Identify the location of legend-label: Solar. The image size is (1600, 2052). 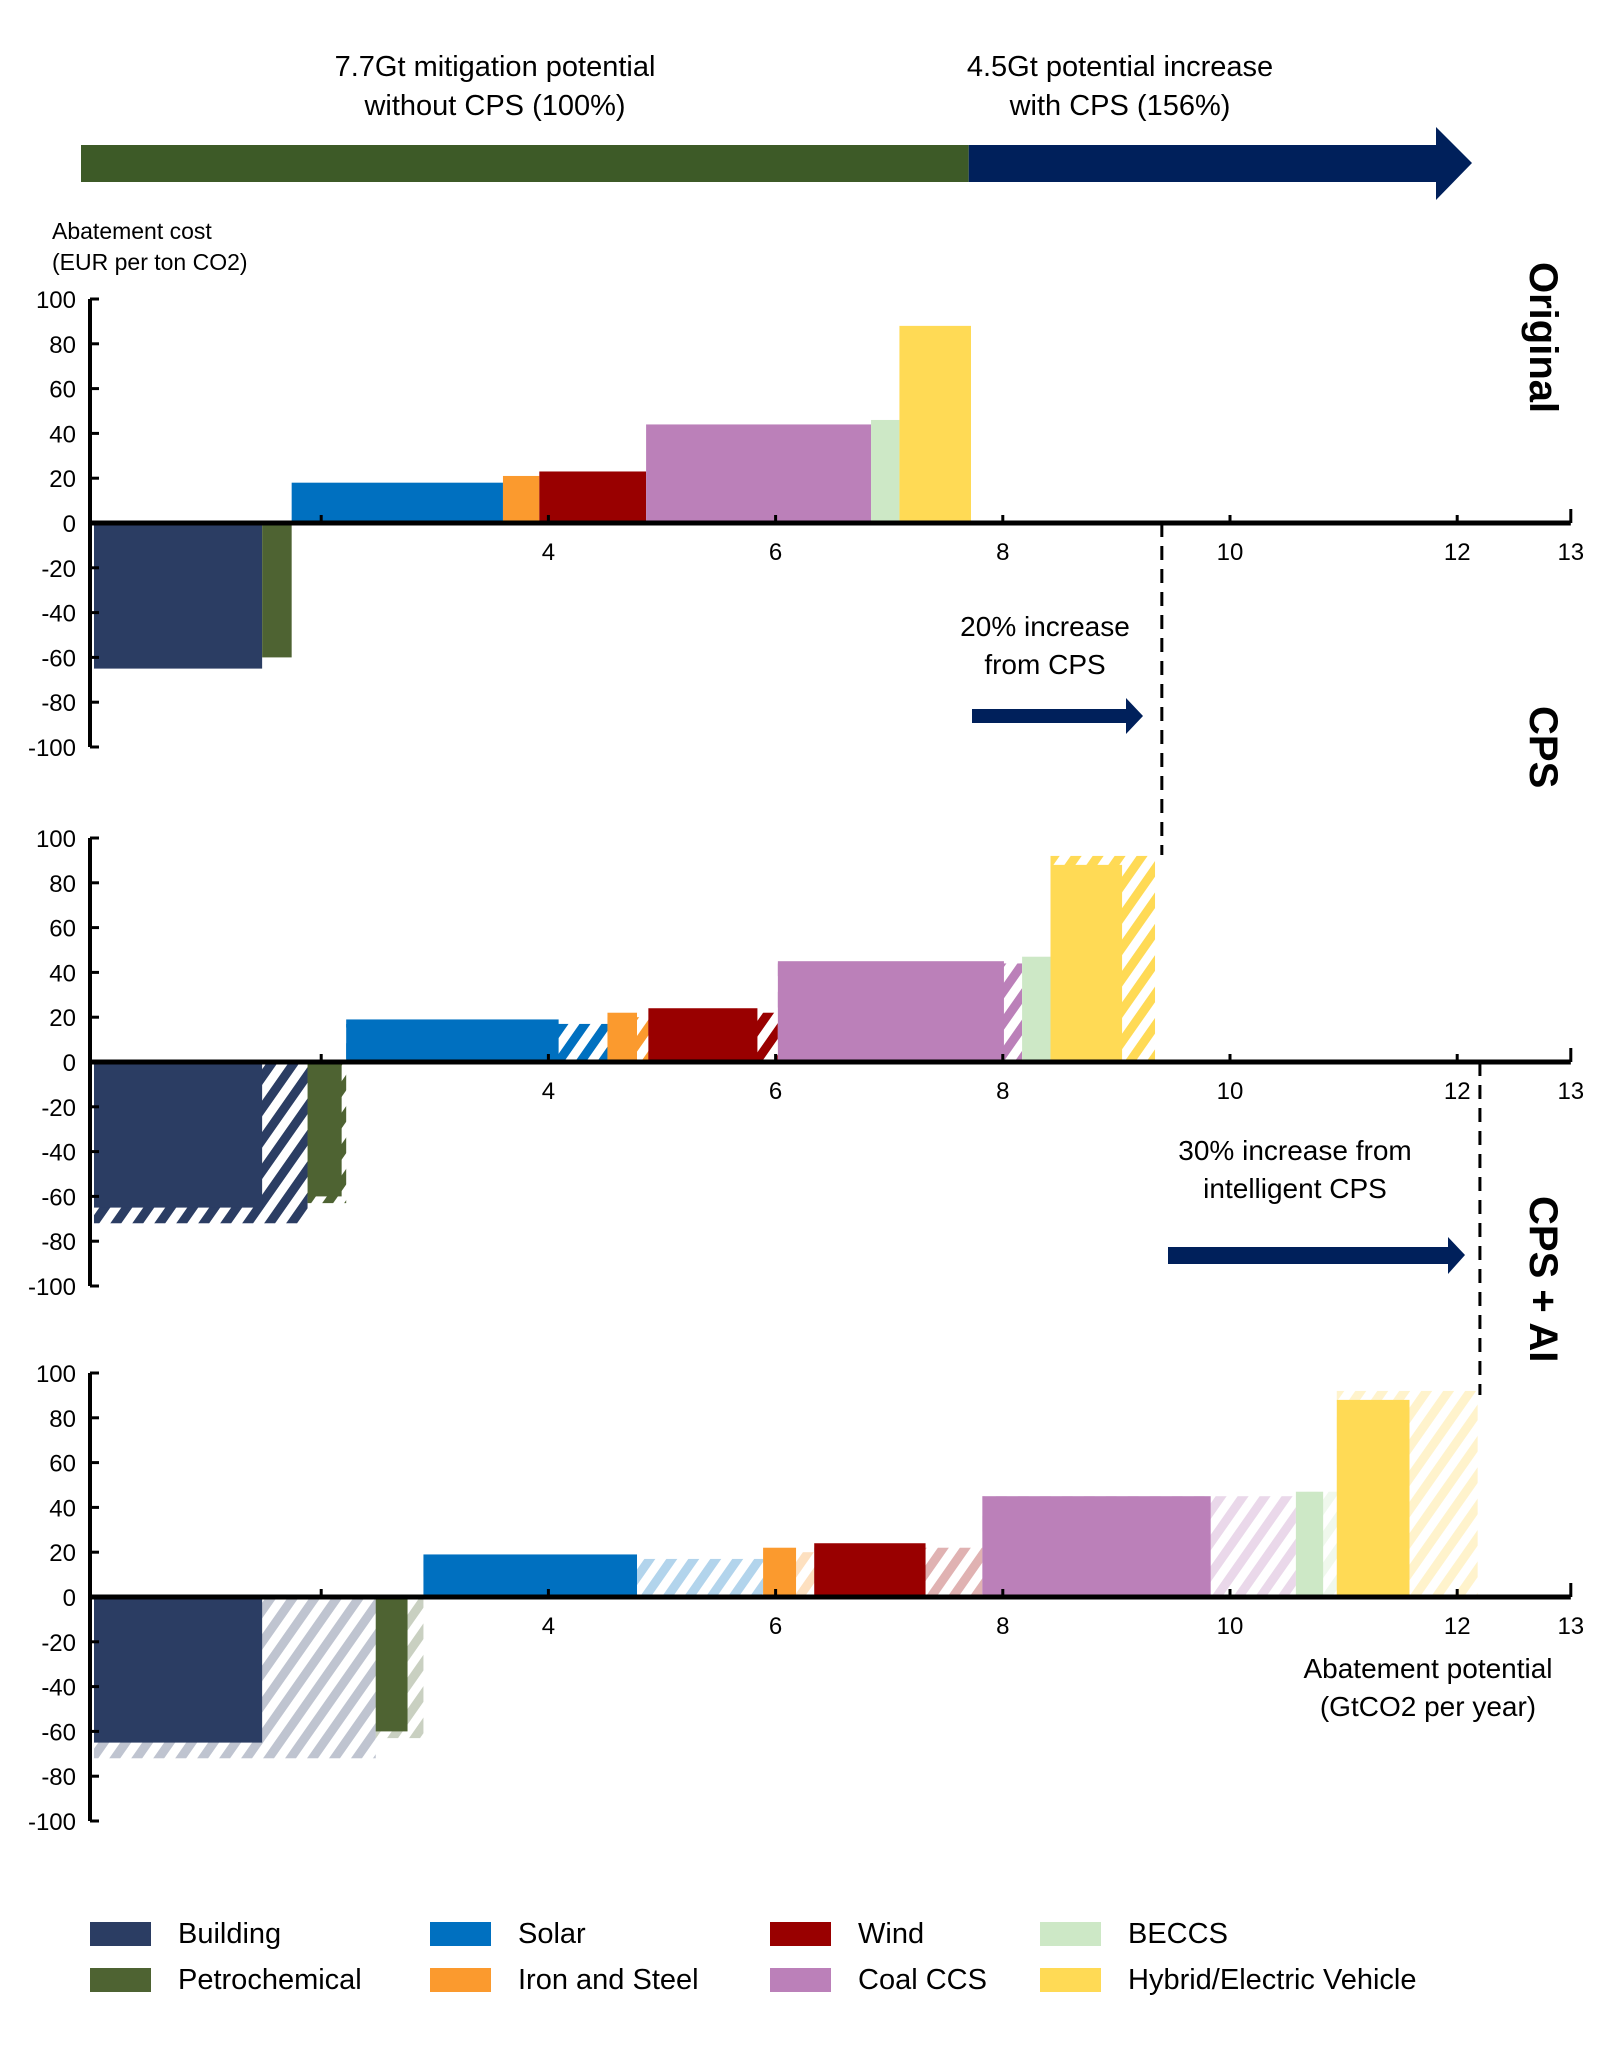
(552, 1933).